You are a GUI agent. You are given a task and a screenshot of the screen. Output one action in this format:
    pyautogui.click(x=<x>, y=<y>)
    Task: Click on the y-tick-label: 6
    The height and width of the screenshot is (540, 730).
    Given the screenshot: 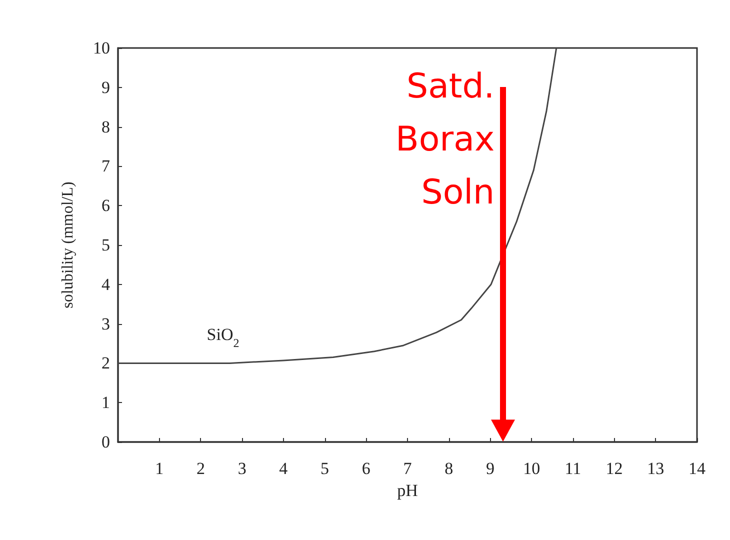 What is the action you would take?
    pyautogui.click(x=106, y=206)
    